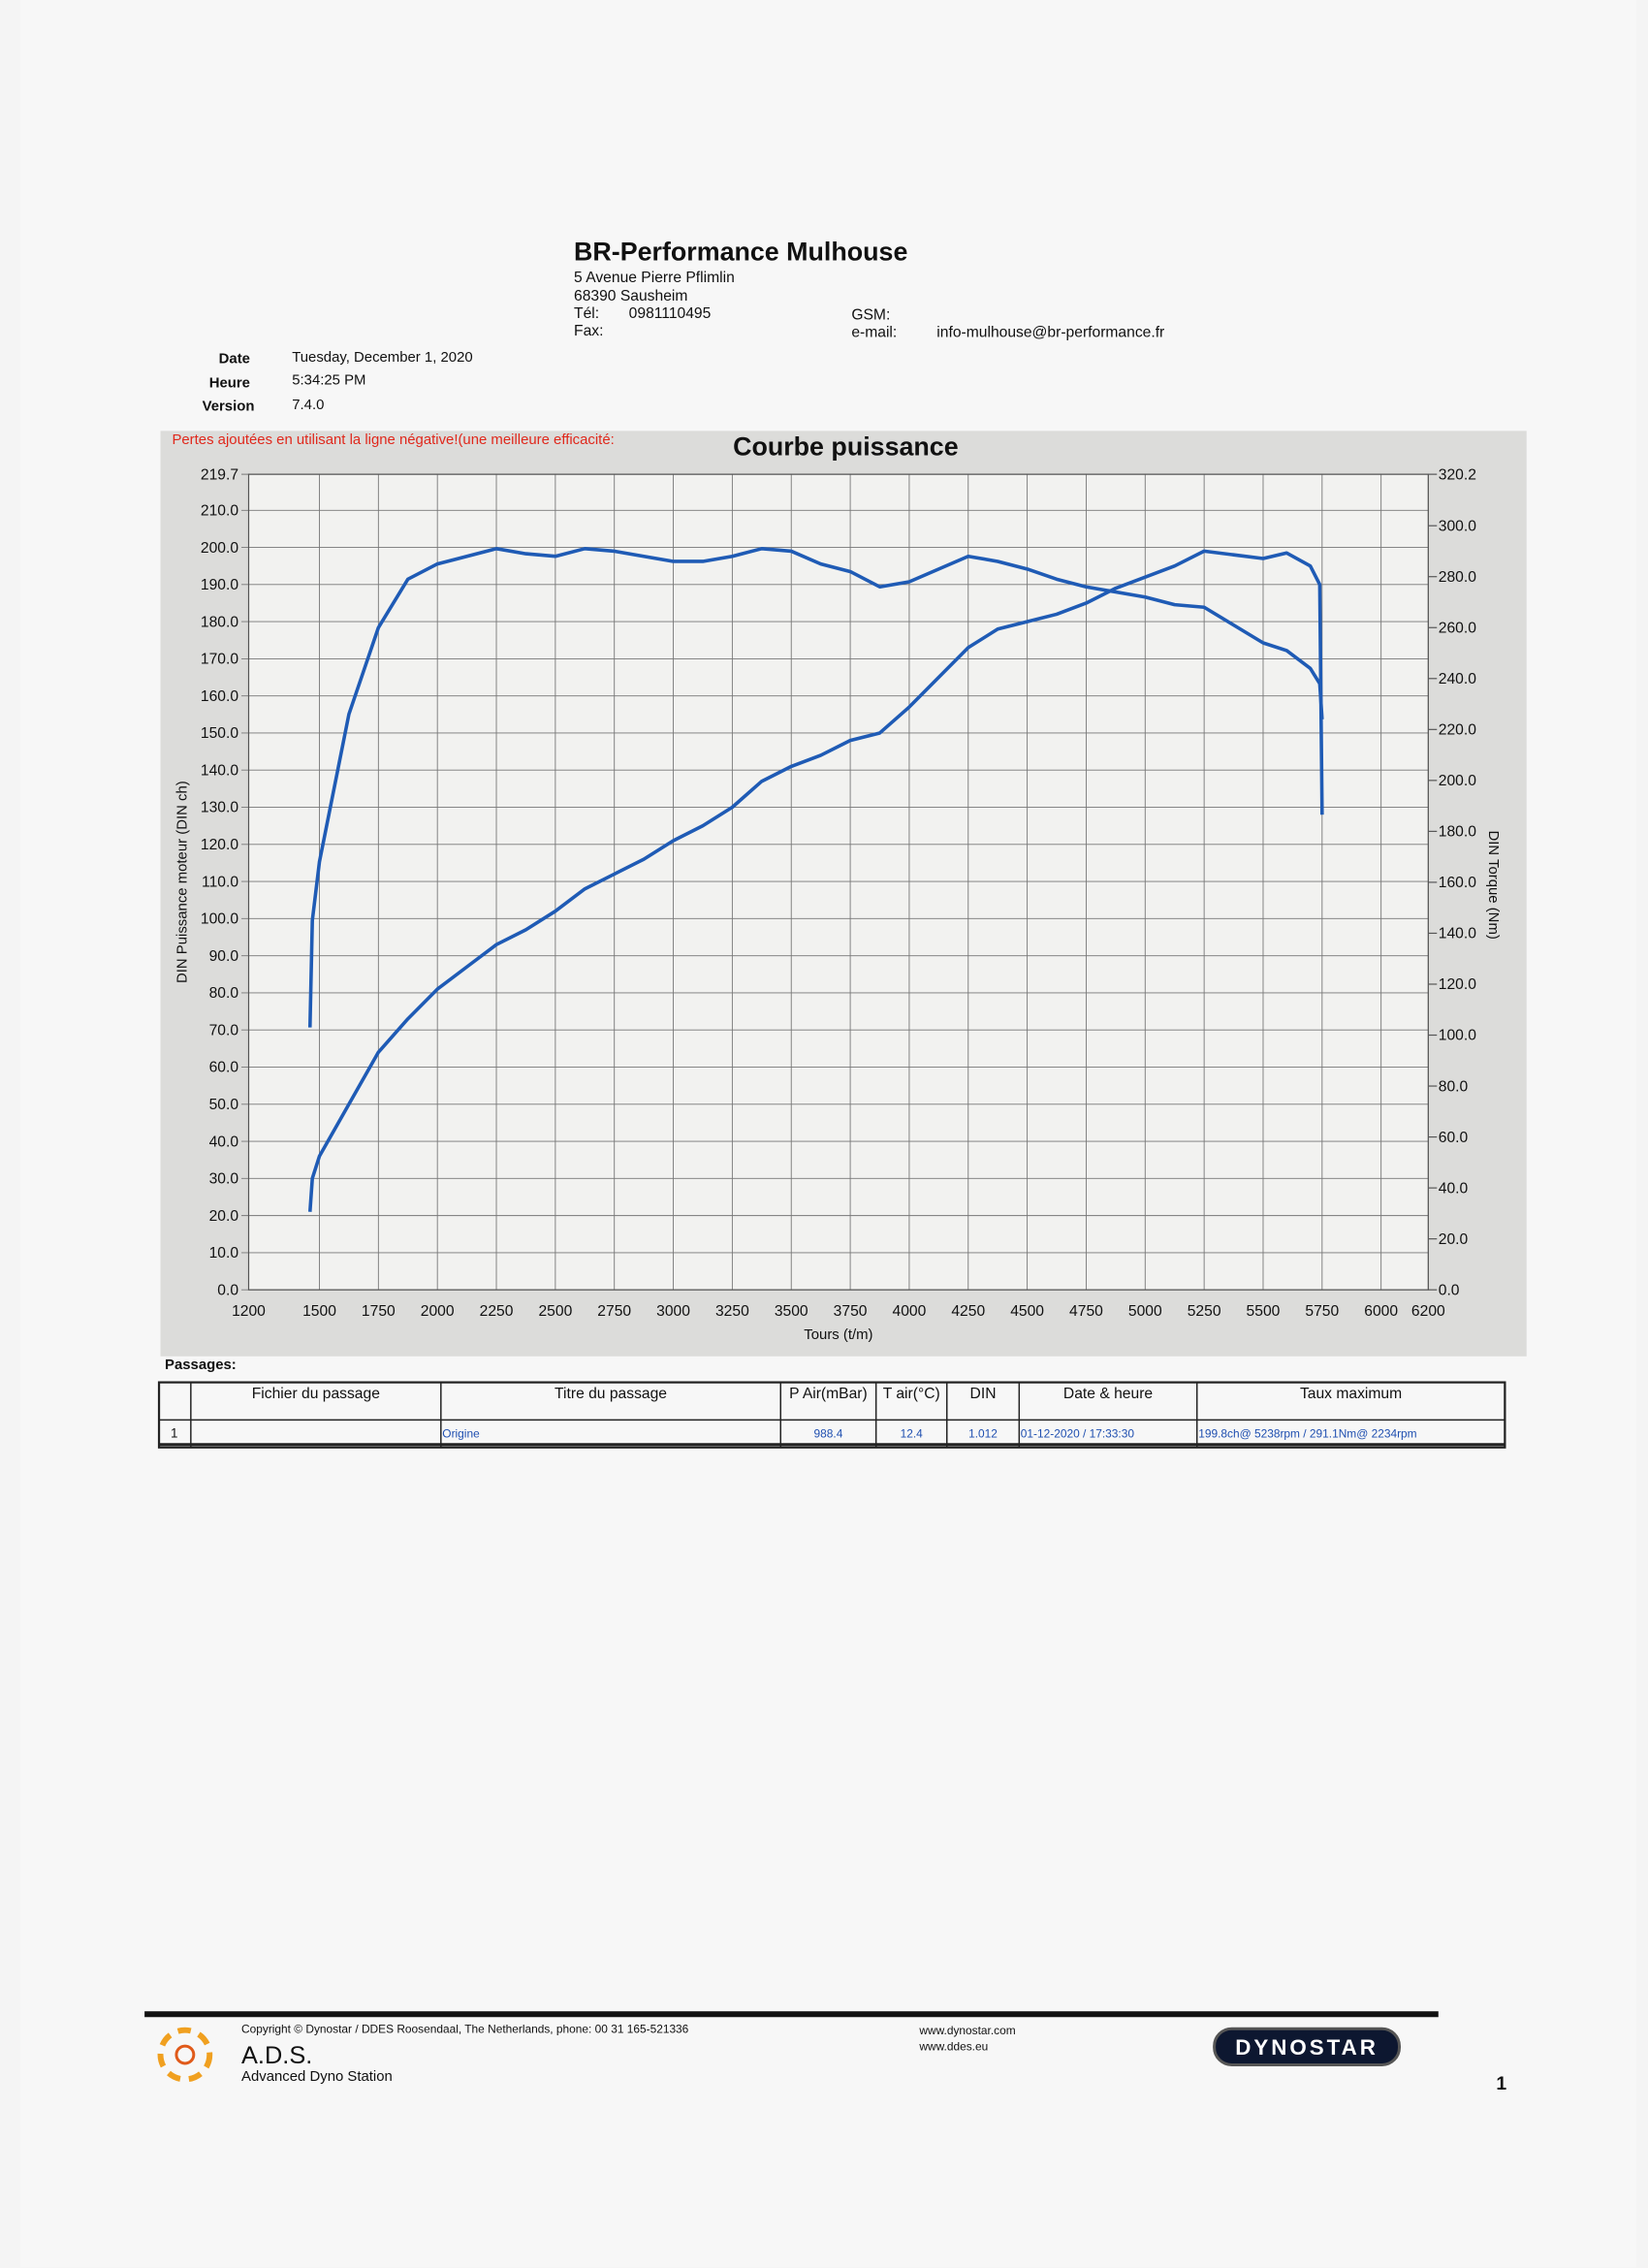  What do you see at coordinates (224, 993) in the screenshot?
I see `y-tick-label: 80.0` at bounding box center [224, 993].